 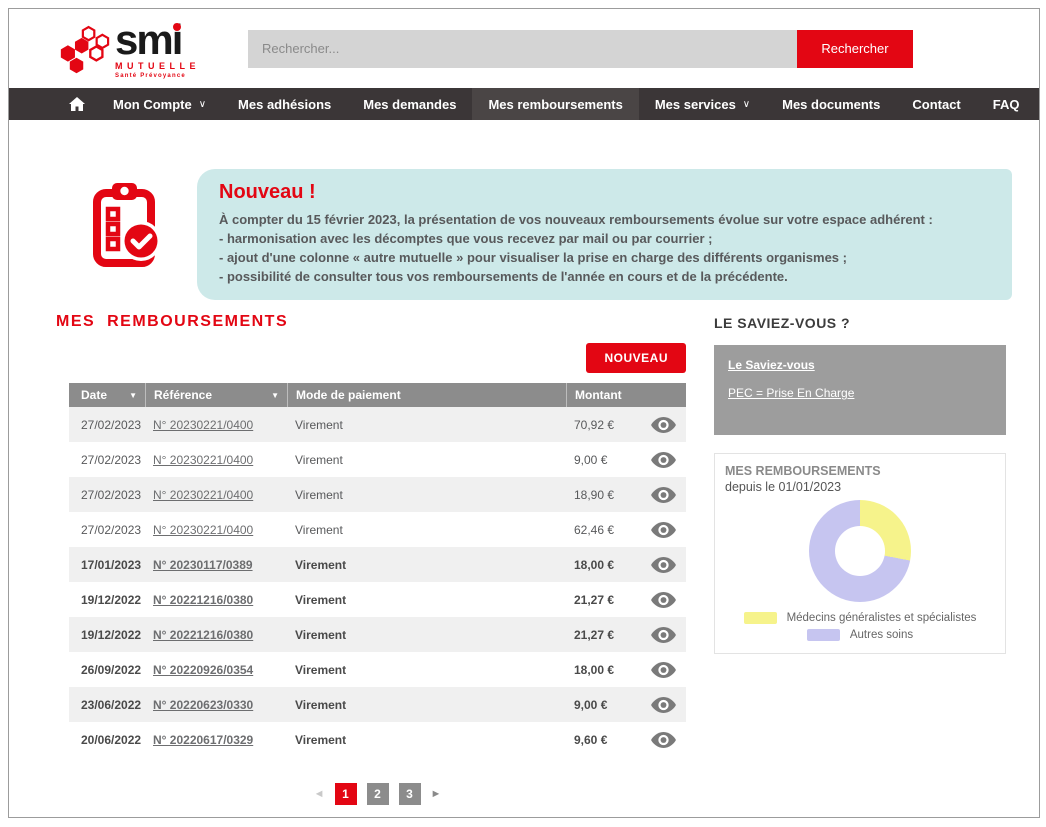 I want to click on home-button, so click(x=77, y=104).